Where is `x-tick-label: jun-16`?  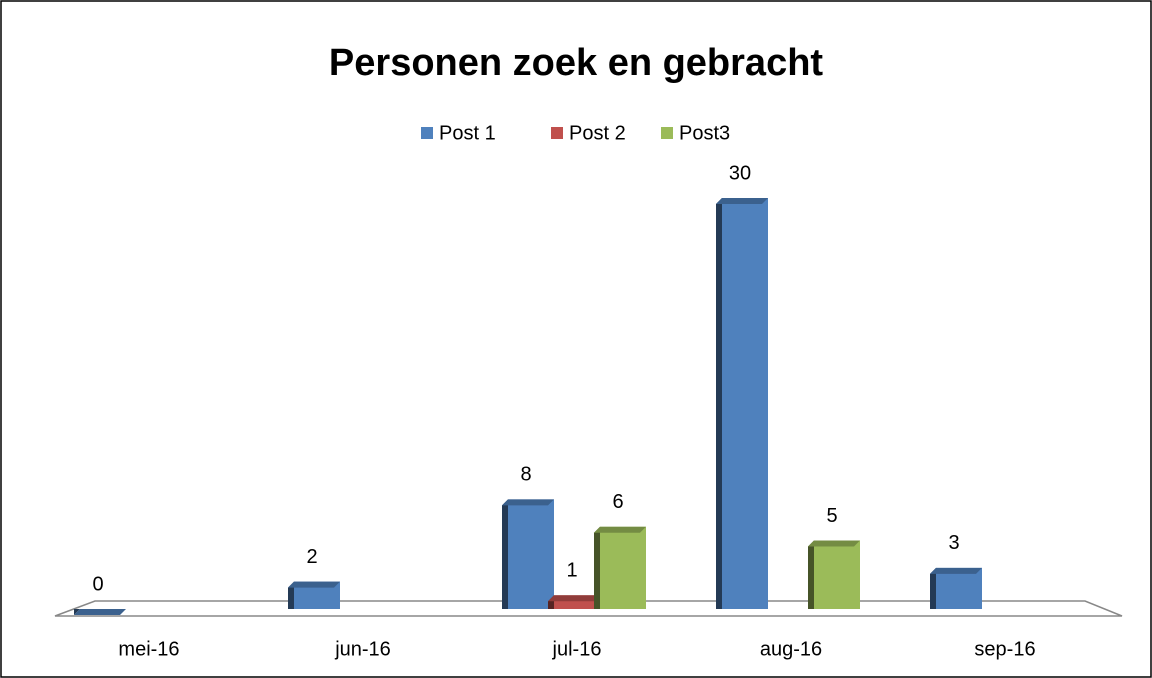 x-tick-label: jun-16 is located at coordinates (362, 649).